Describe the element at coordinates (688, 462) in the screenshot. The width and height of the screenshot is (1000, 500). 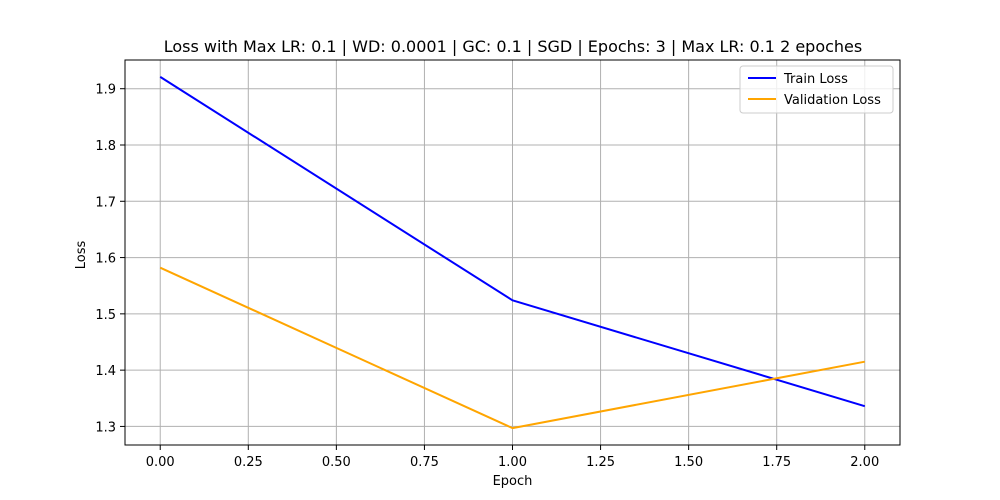
I see `x-tick-label: 1.50` at that location.